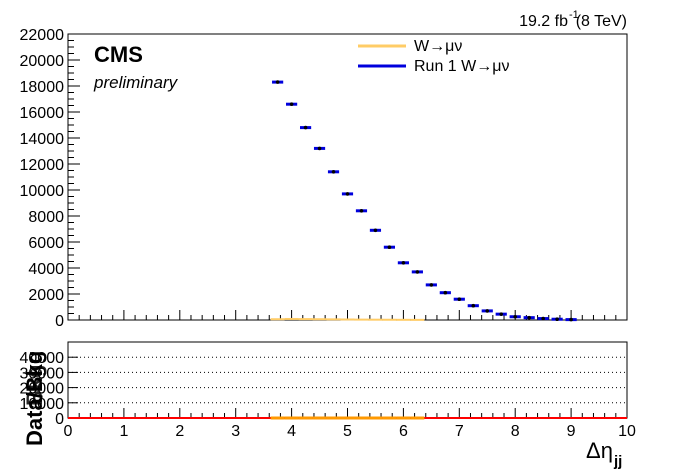  Describe the element at coordinates (123, 431) in the screenshot. I see `x-tick-label: 1` at that location.